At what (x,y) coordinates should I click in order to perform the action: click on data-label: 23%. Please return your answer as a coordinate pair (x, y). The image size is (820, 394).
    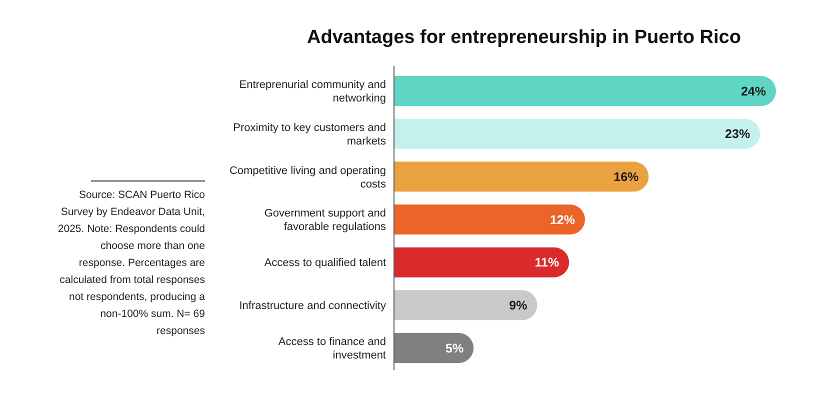
    Looking at the image, I should click on (737, 134).